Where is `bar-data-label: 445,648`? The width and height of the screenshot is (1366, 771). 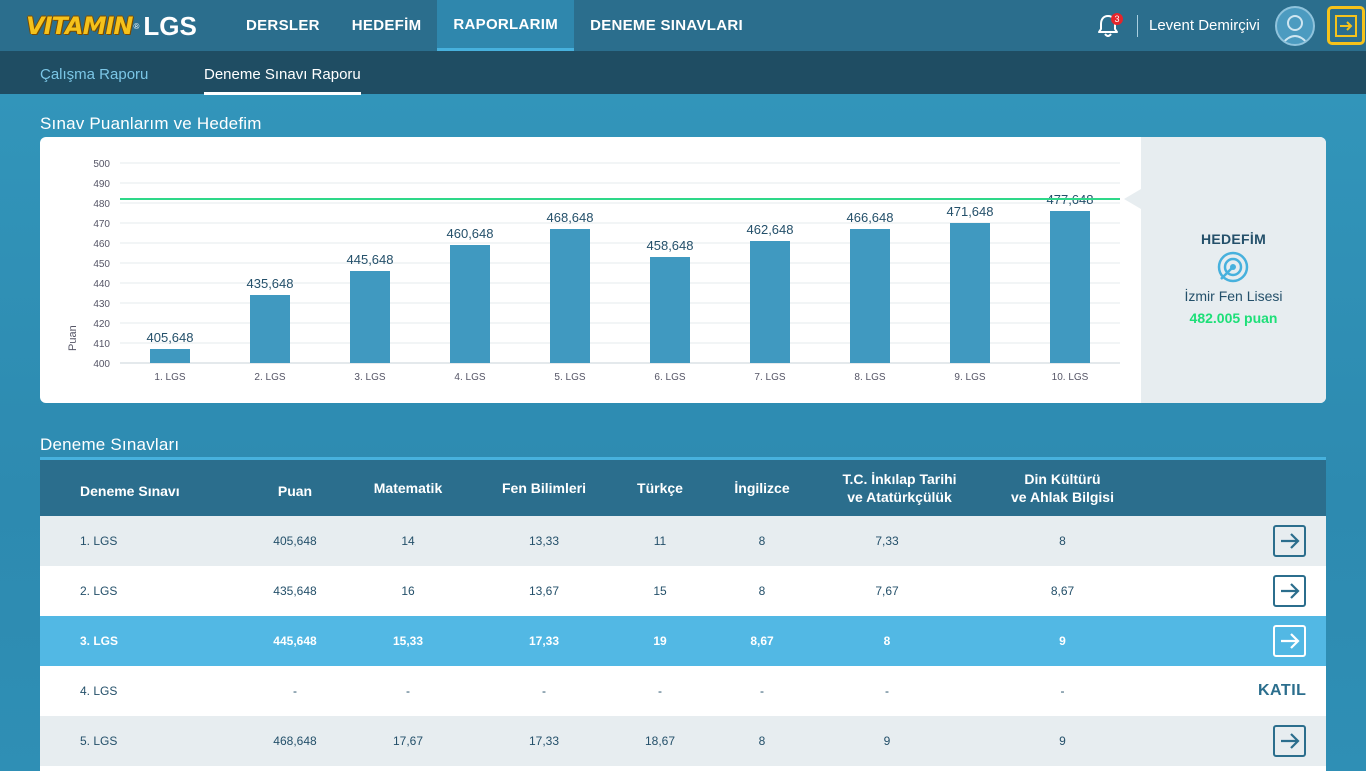 bar-data-label: 445,648 is located at coordinates (370, 259).